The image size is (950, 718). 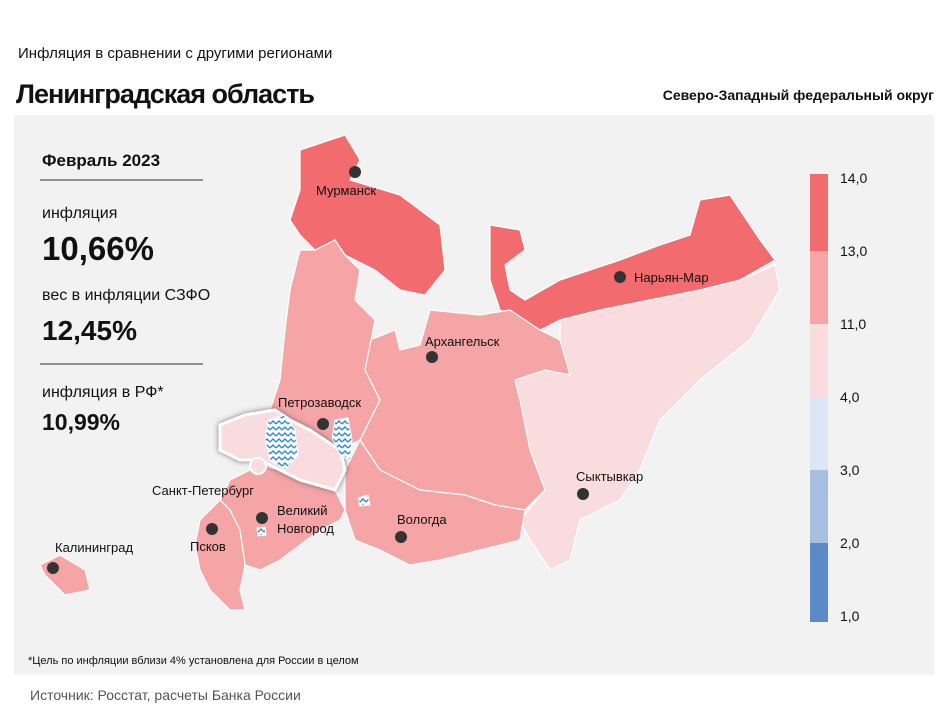 I want to click on region-spb, so click(x=258, y=466).